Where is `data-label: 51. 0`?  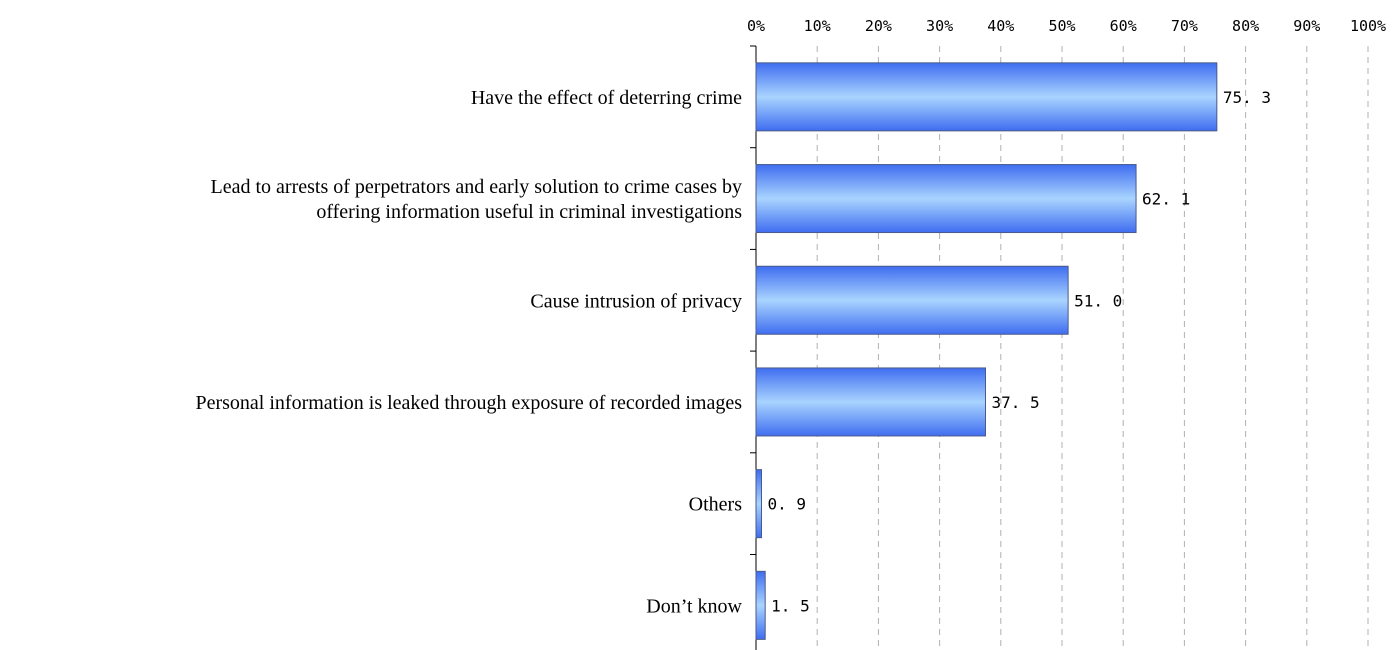 data-label: 51. 0 is located at coordinates (1098, 300).